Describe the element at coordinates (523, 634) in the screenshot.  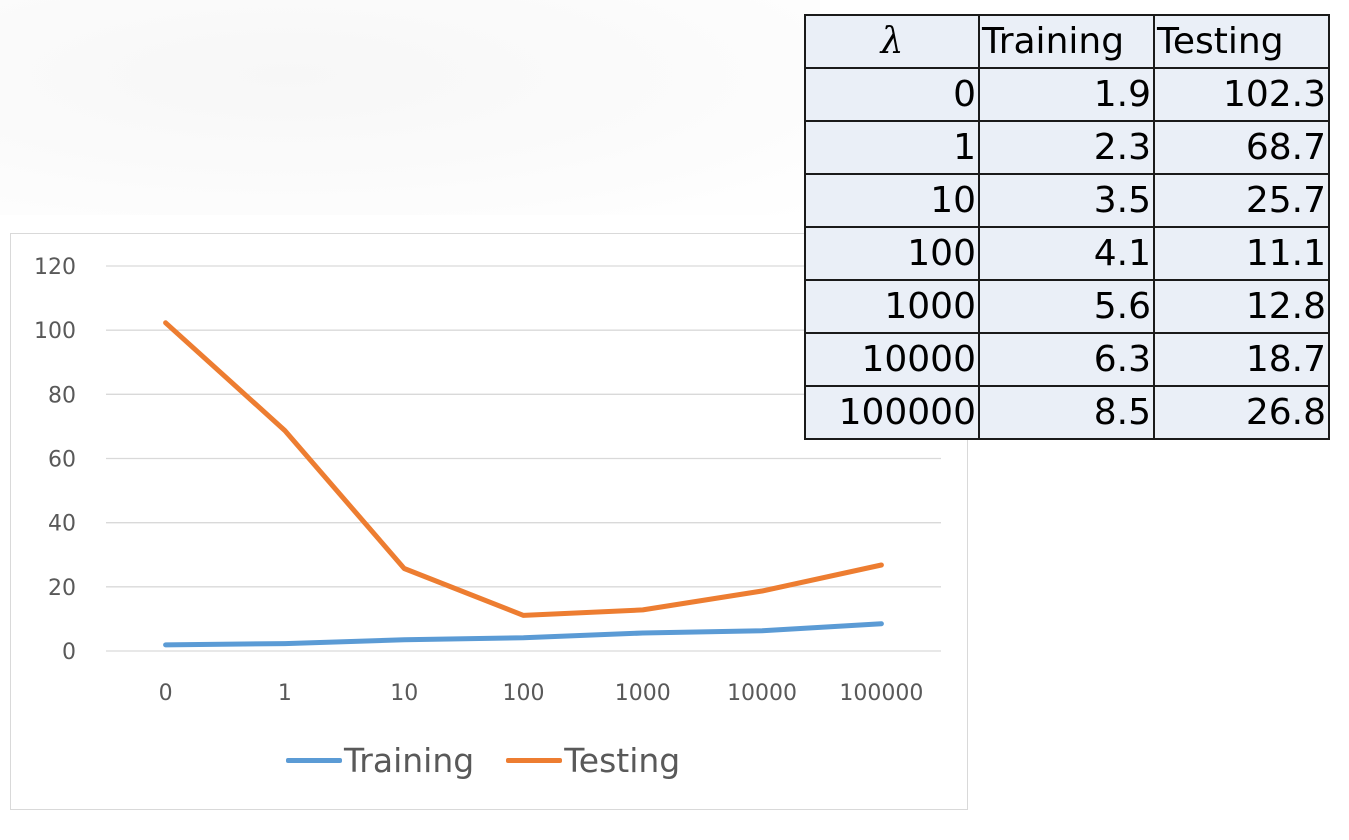
I see `series-line-training` at that location.